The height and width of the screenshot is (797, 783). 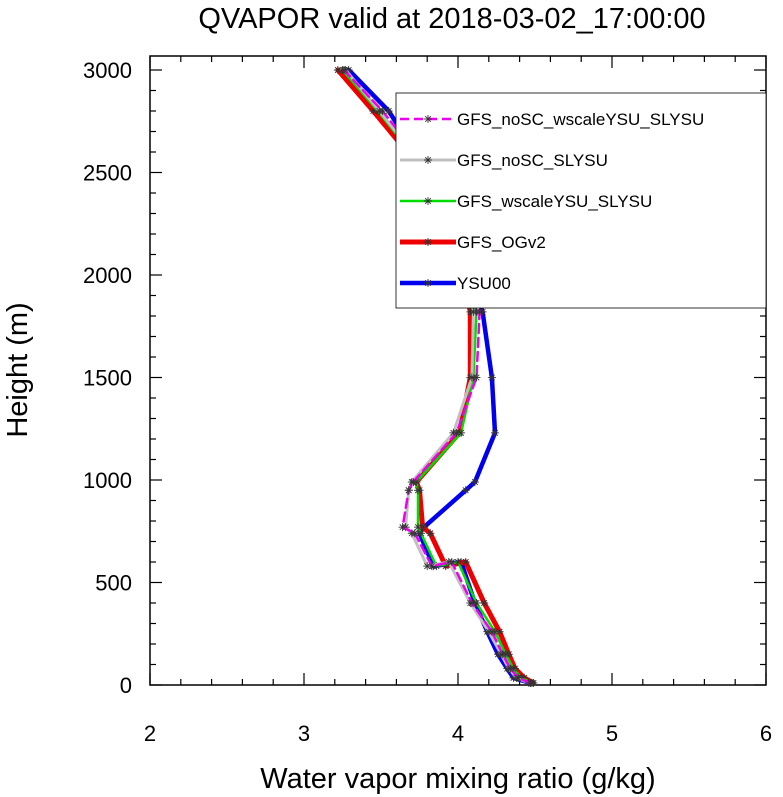 I want to click on legend-label: GFS_noSC_SLYSU, so click(x=532, y=160).